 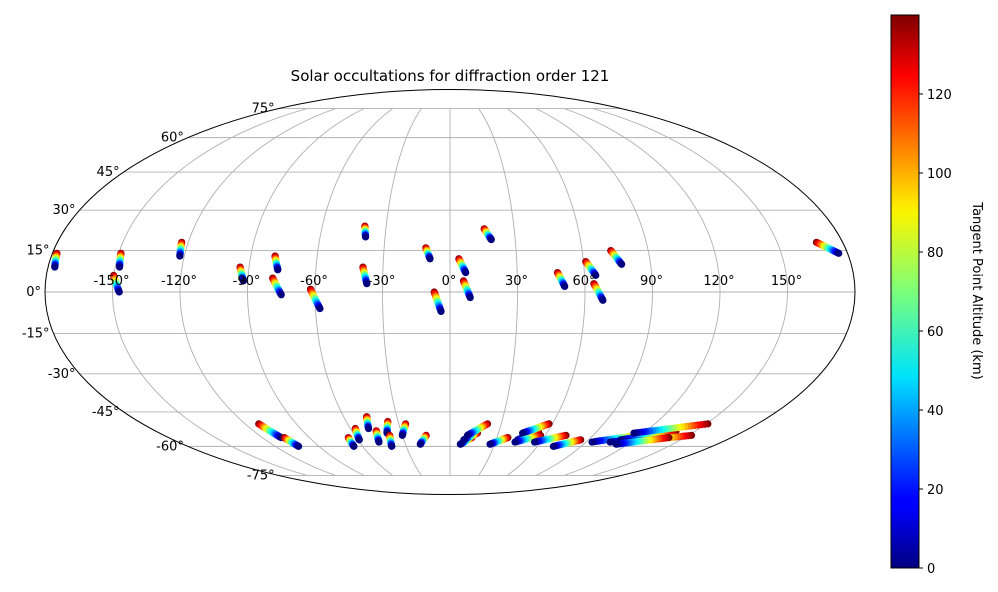 I want to click on colorbar-label: Tangent Point Altitude (km), so click(x=976, y=290).